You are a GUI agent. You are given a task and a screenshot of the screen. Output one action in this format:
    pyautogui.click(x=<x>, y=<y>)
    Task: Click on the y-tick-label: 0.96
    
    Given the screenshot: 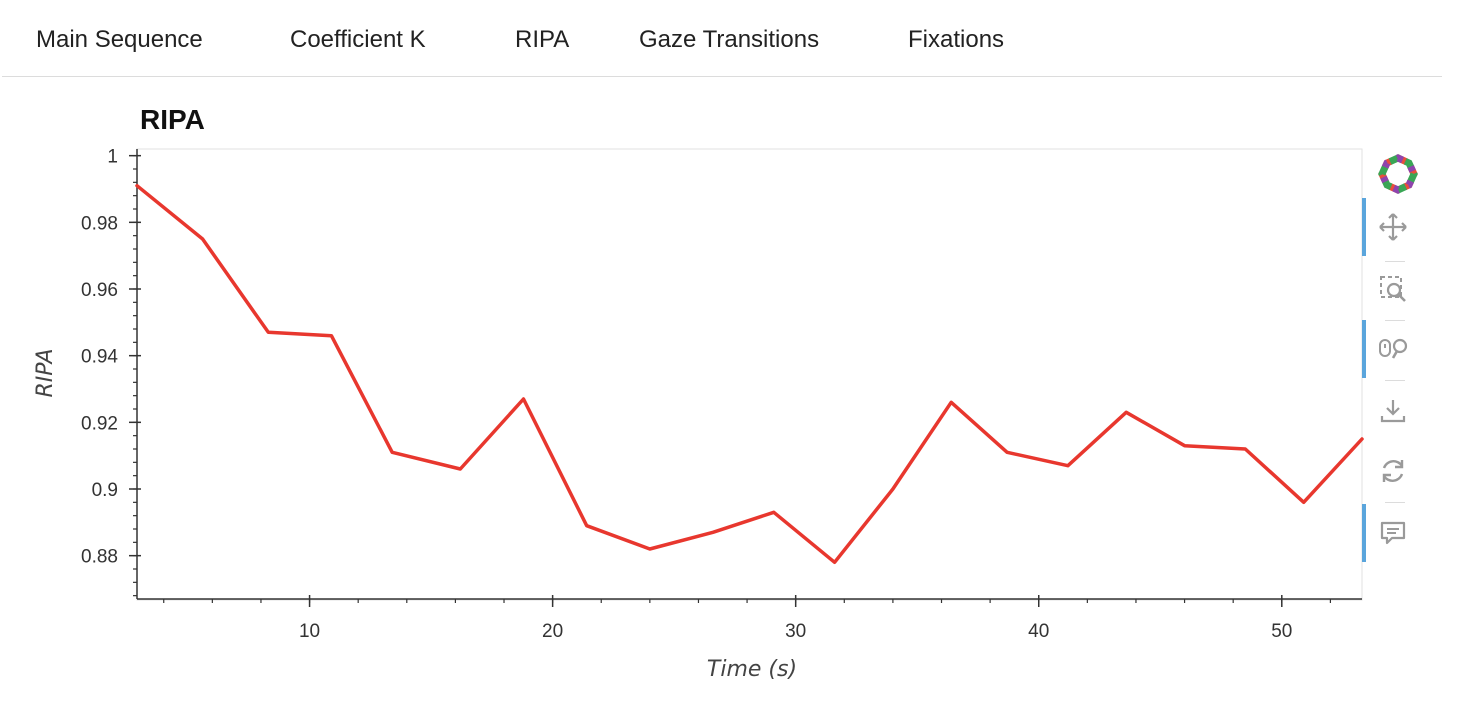 What is the action you would take?
    pyautogui.click(x=99, y=290)
    